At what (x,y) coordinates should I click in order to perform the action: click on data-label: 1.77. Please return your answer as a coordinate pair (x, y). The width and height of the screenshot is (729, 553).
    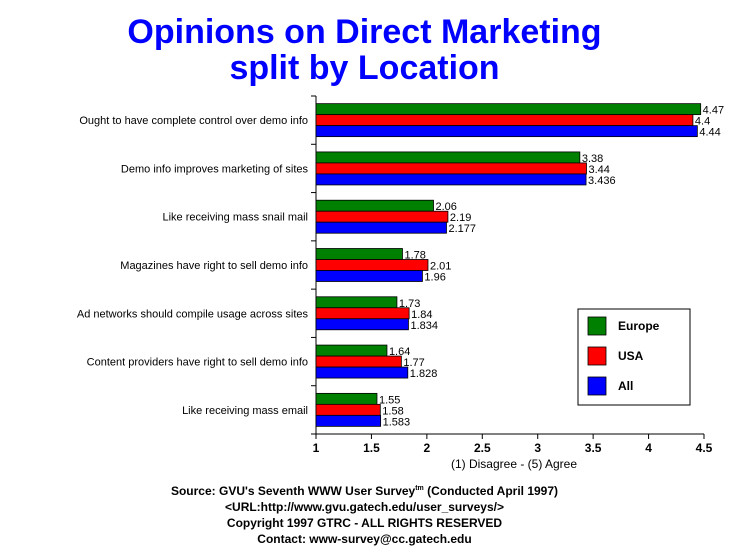
    Looking at the image, I should click on (413, 363).